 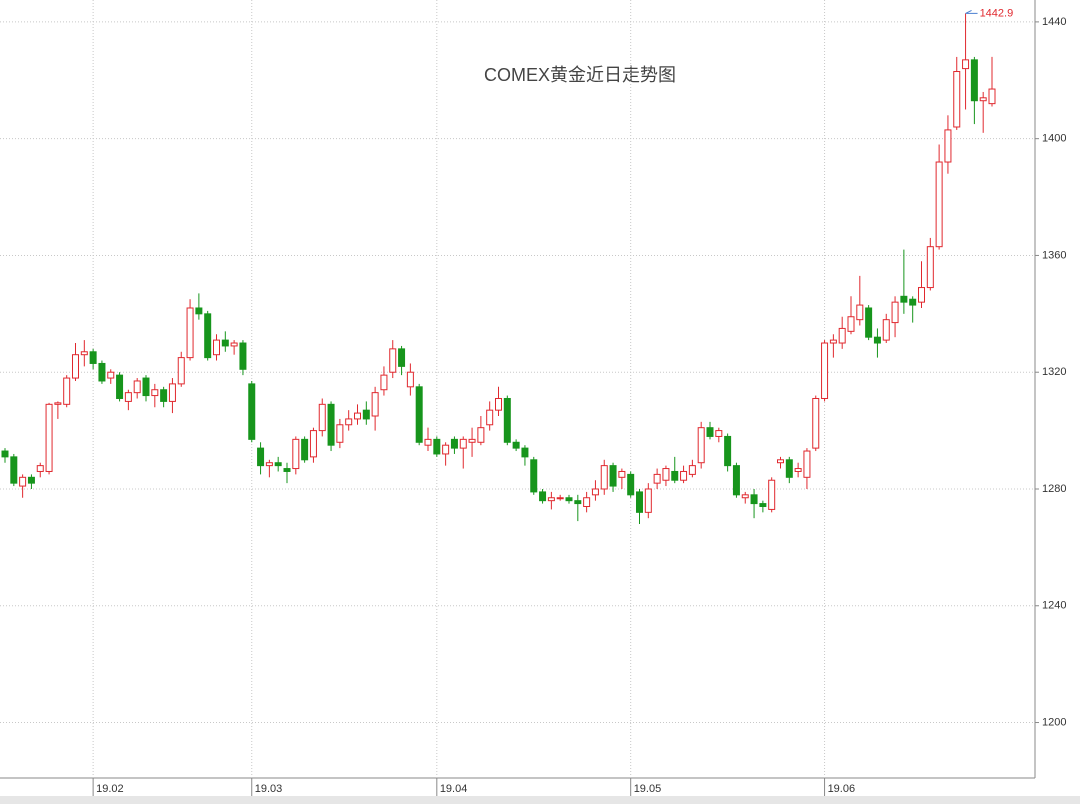 What do you see at coordinates (1054, 372) in the screenshot?
I see `y-tick-label: 1320` at bounding box center [1054, 372].